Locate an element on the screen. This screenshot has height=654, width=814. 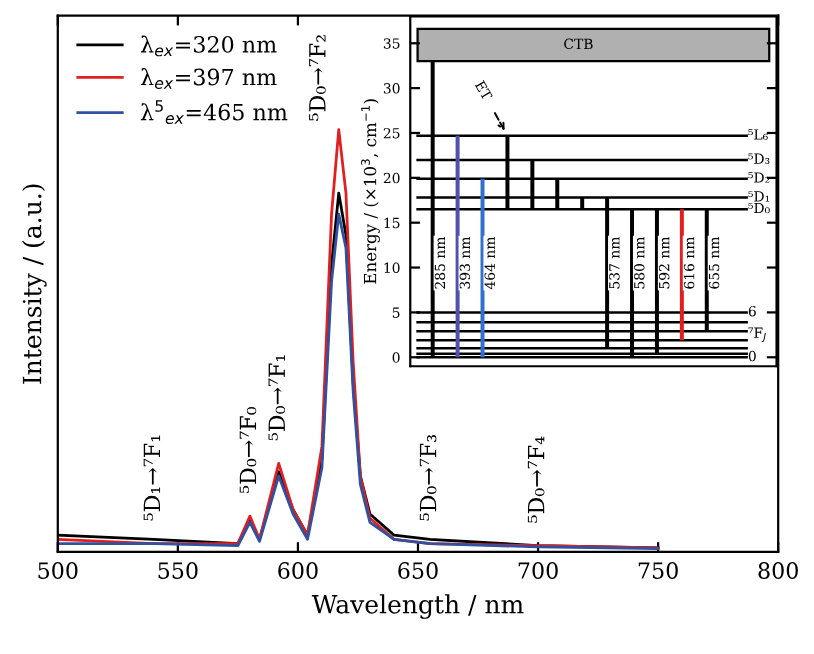
x-tick-label: 650 is located at coordinates (418, 570).